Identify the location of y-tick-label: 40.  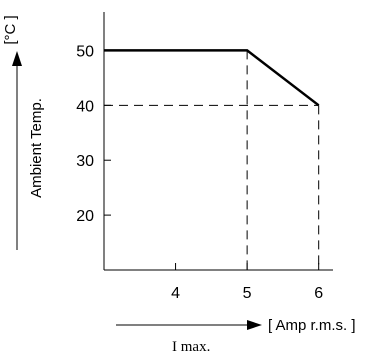
(85, 106).